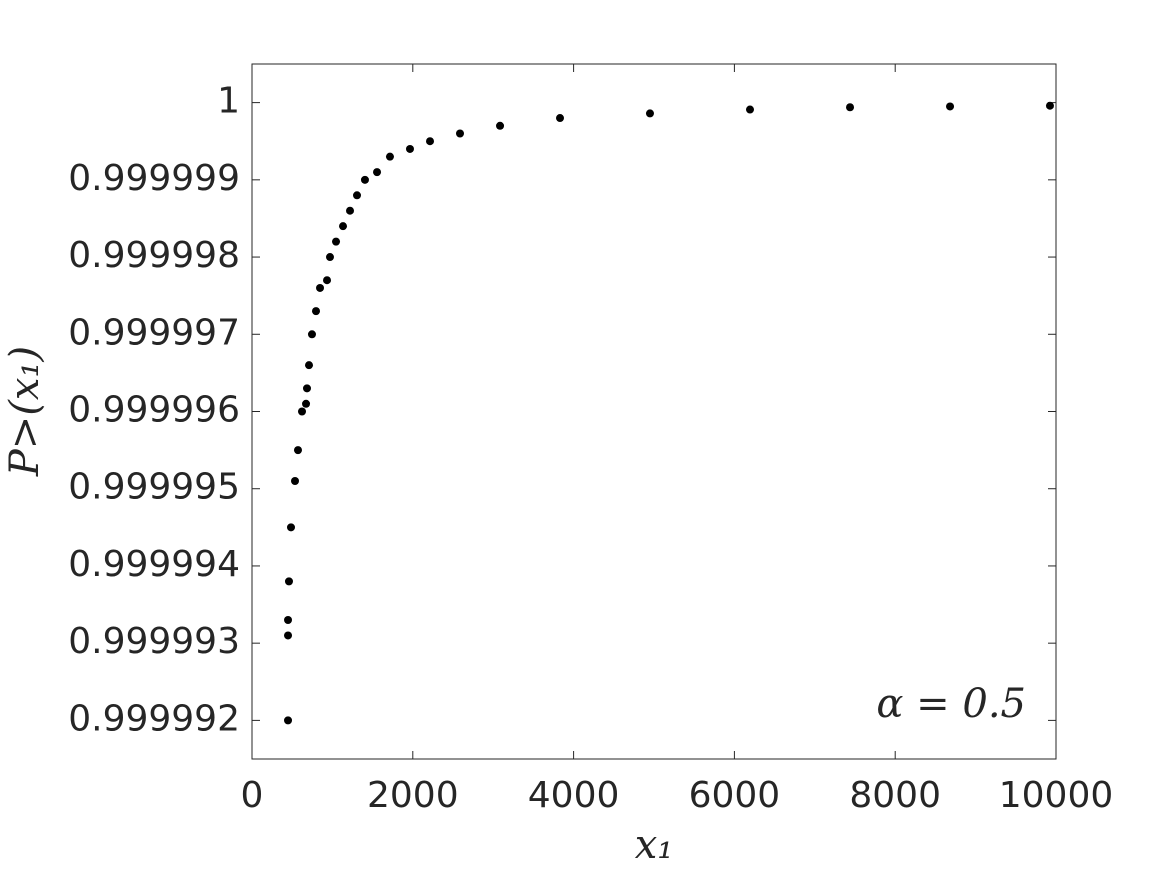 The image size is (1167, 879). I want to click on y-tick-label: 0.999994, so click(154, 564).